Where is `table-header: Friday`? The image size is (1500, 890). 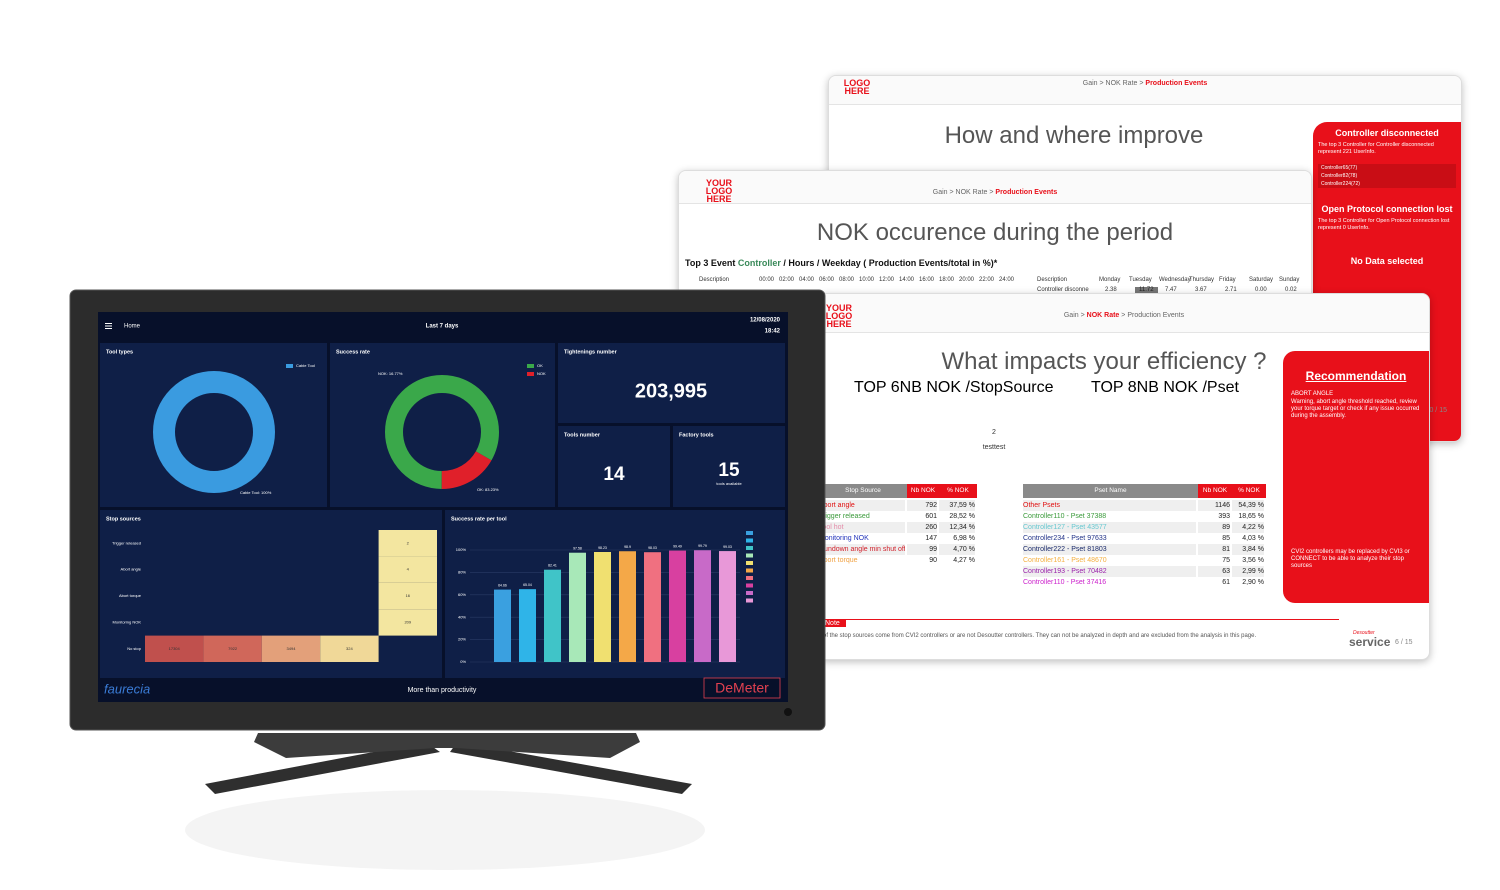 table-header: Friday is located at coordinates (1227, 280).